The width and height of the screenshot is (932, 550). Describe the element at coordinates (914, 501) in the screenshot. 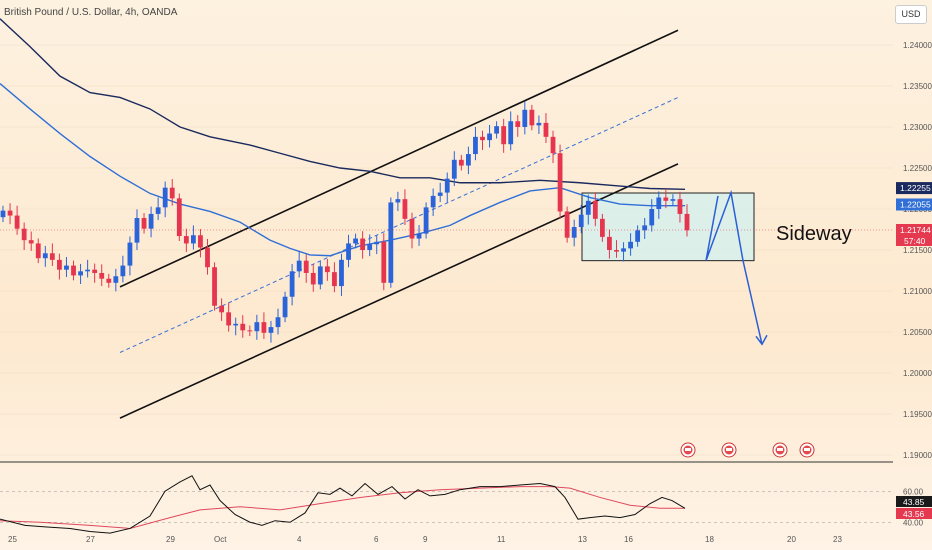

I see `osc-main-value-badge` at that location.